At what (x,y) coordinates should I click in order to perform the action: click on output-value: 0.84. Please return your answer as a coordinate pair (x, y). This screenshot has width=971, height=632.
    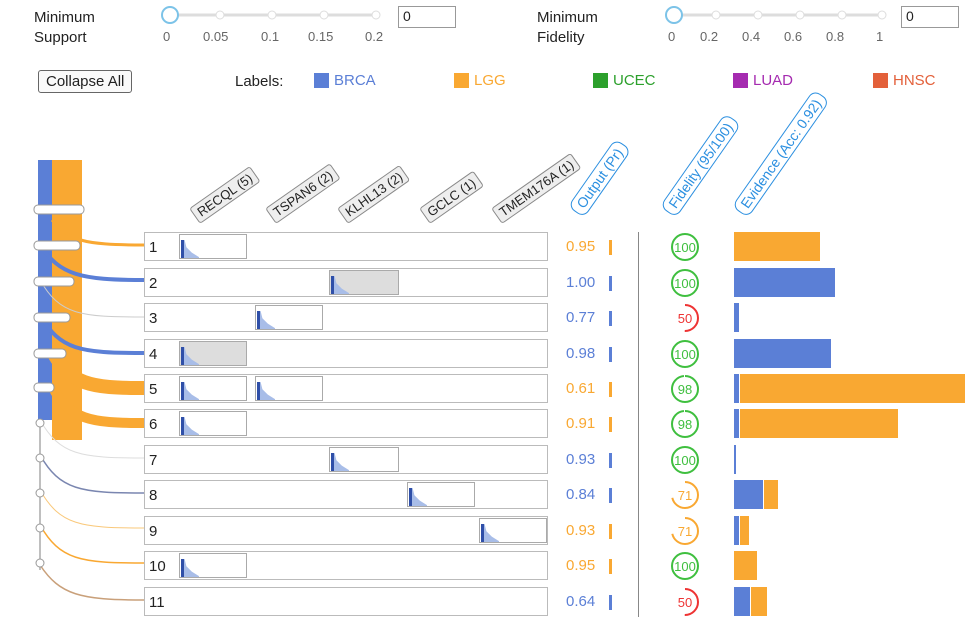
    Looking at the image, I should click on (581, 494).